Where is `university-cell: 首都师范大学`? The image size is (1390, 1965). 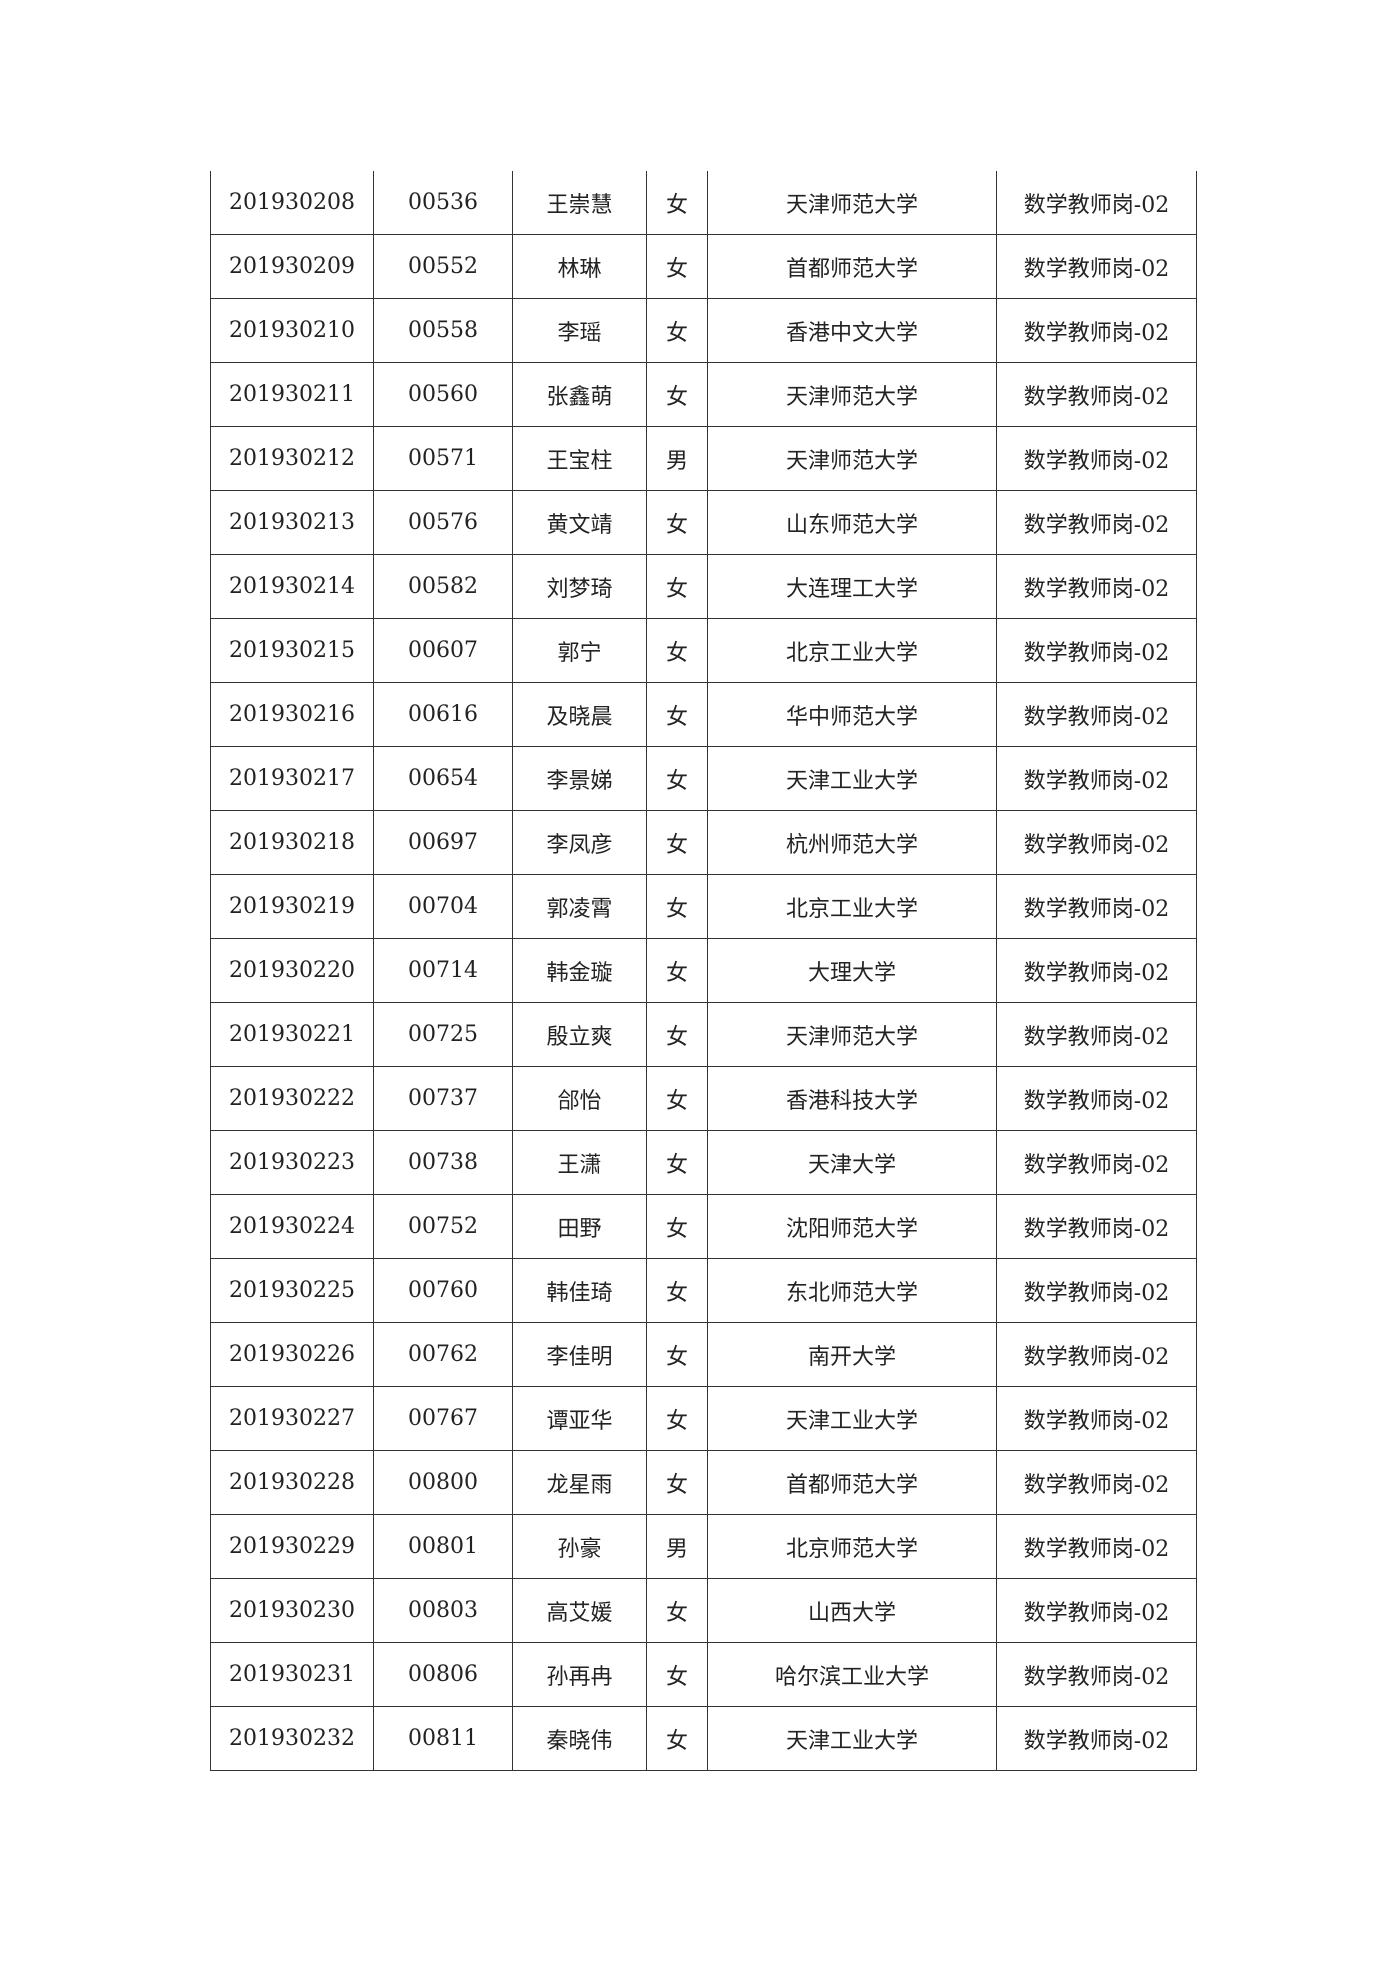
university-cell: 首都师范大学 is located at coordinates (852, 1482).